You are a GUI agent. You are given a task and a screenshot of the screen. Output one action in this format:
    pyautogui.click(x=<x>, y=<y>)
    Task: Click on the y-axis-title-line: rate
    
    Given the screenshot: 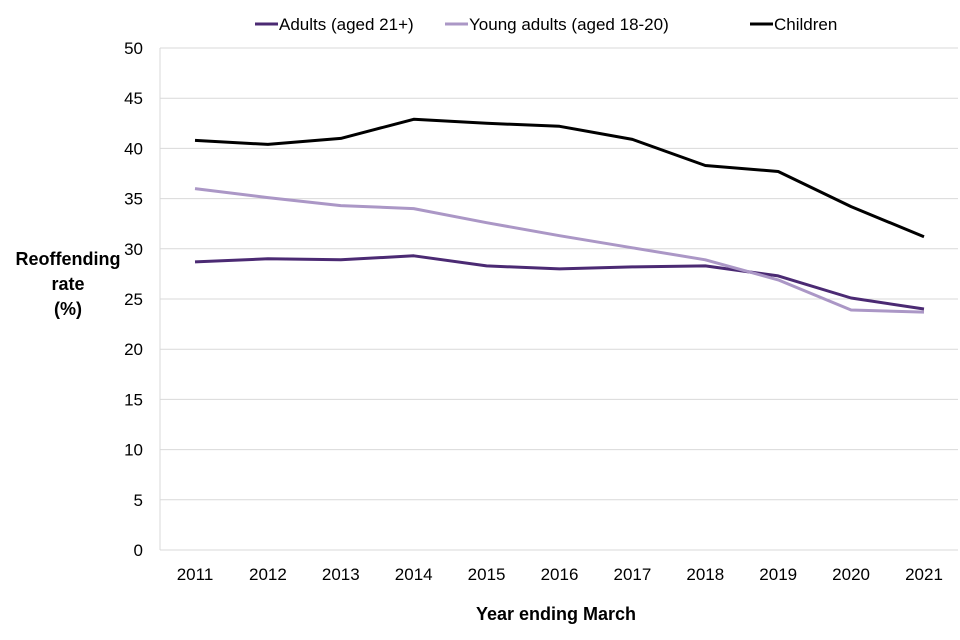 What is the action you would take?
    pyautogui.click(x=67, y=284)
    